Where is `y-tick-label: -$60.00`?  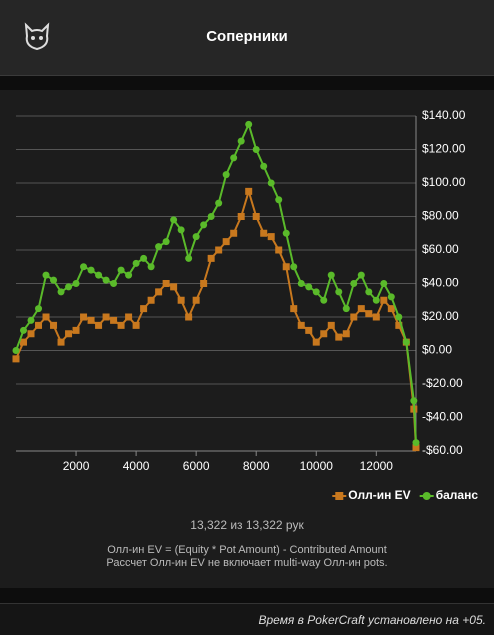
y-tick-label: -$60.00 is located at coordinates (442, 450).